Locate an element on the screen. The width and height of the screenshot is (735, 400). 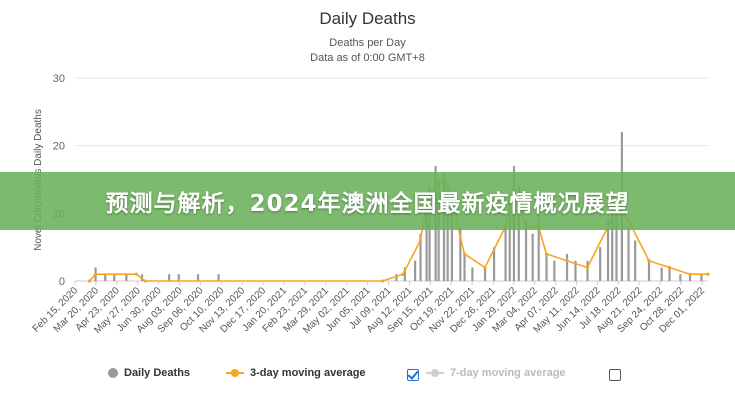
overlay-banner: 预测与解析，2024年澳洲全国最新疫情概况展望 is located at coordinates (367, 201).